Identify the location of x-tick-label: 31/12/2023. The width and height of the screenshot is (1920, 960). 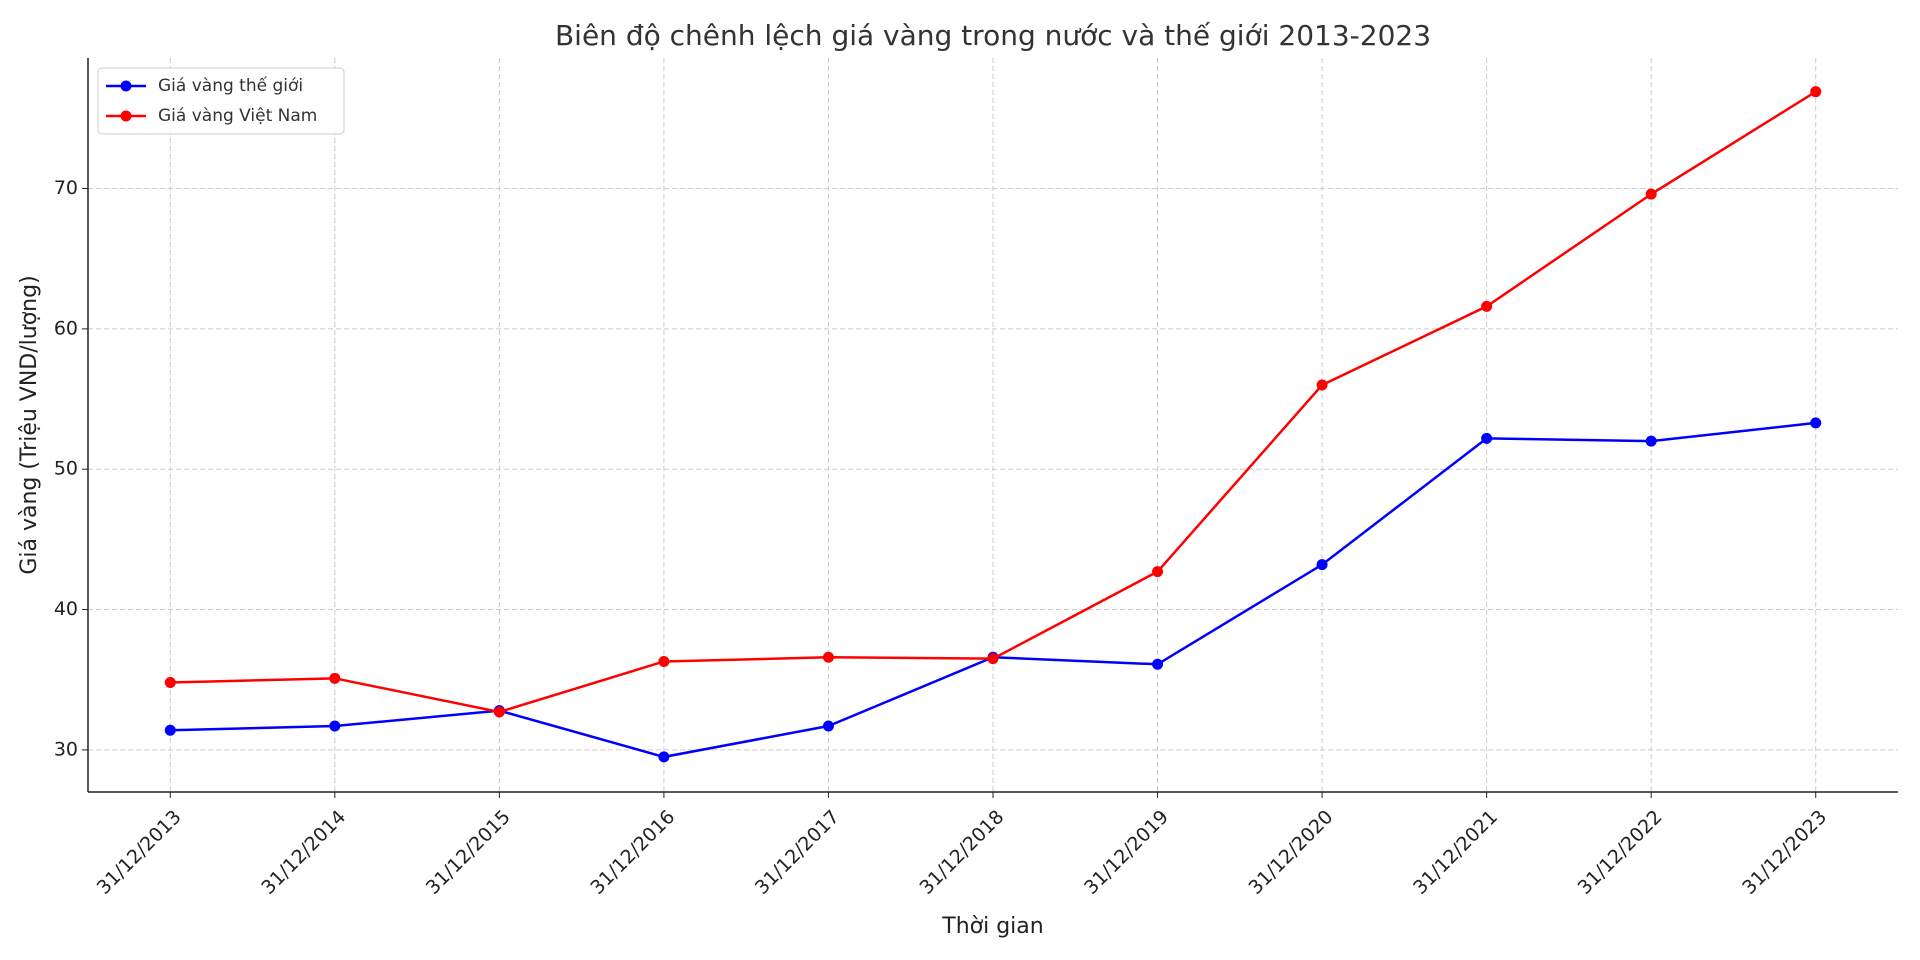
(1784, 852).